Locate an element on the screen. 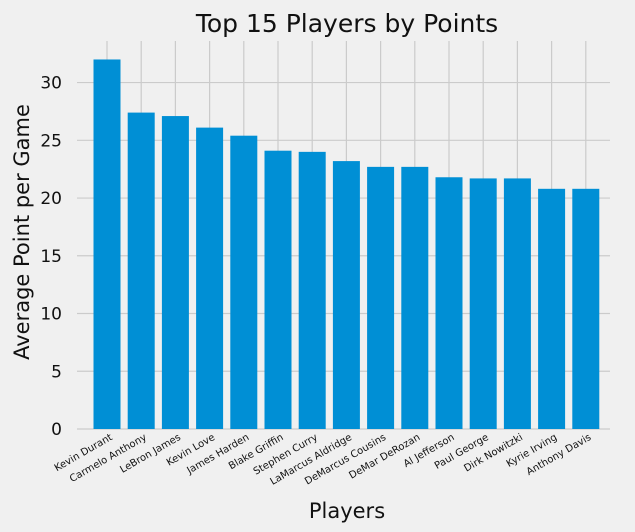  y-tick-label: 25 is located at coordinates (51, 141).